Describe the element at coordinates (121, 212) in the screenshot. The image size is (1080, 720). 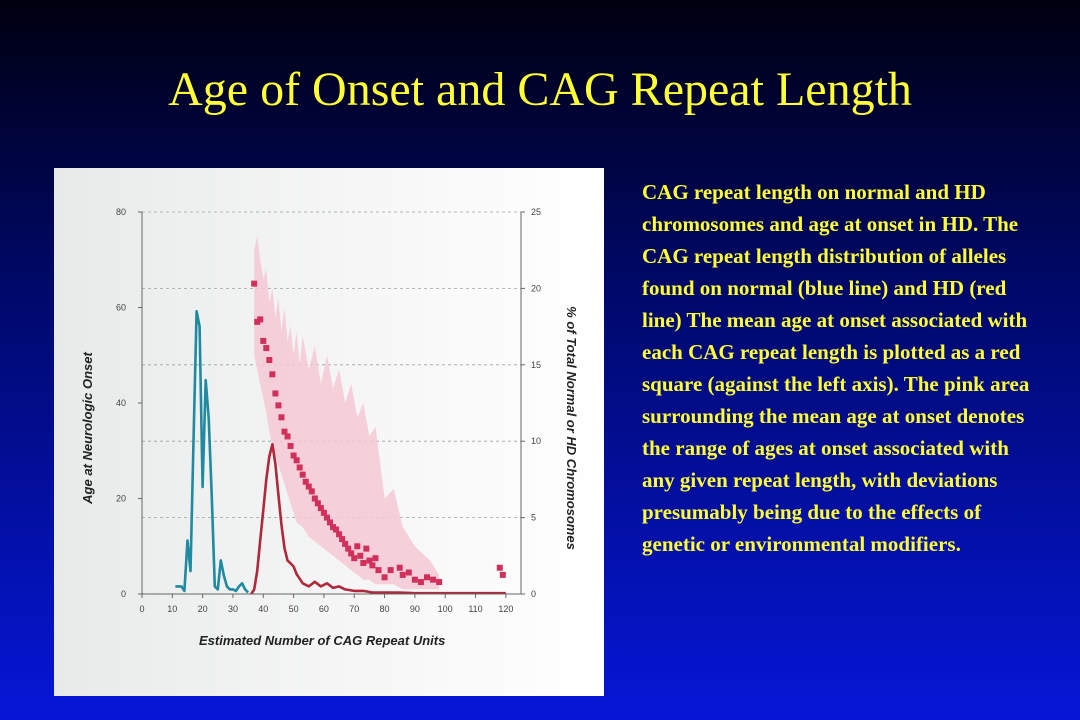
I see `y-left-tick-label-4: 80` at that location.